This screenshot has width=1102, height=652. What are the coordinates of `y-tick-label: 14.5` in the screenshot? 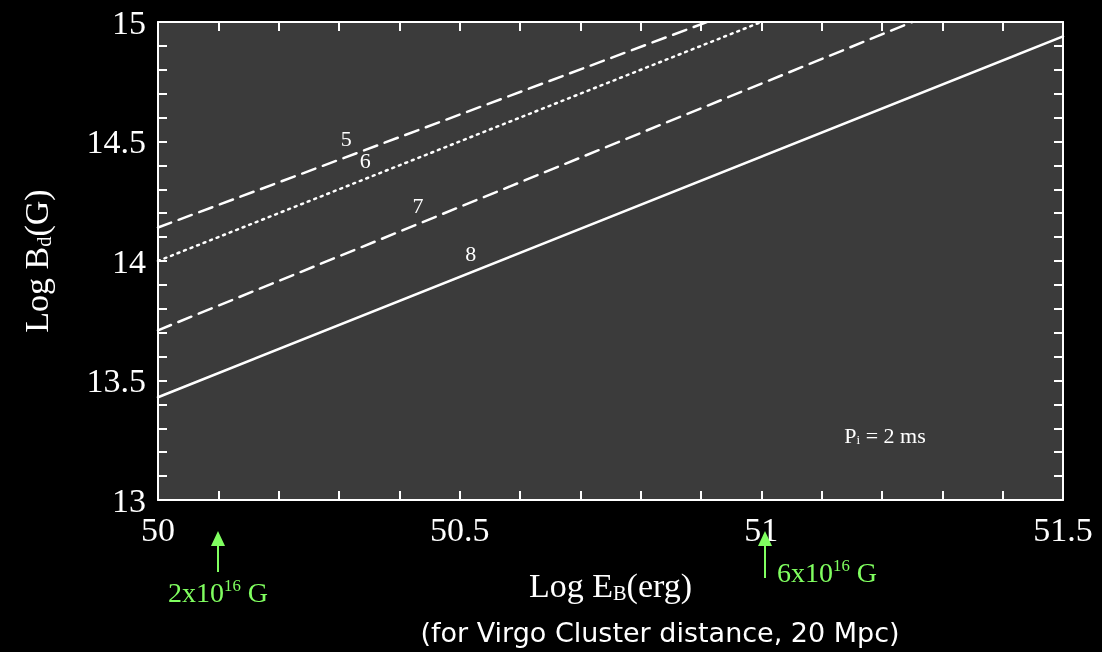 It's located at (116, 141).